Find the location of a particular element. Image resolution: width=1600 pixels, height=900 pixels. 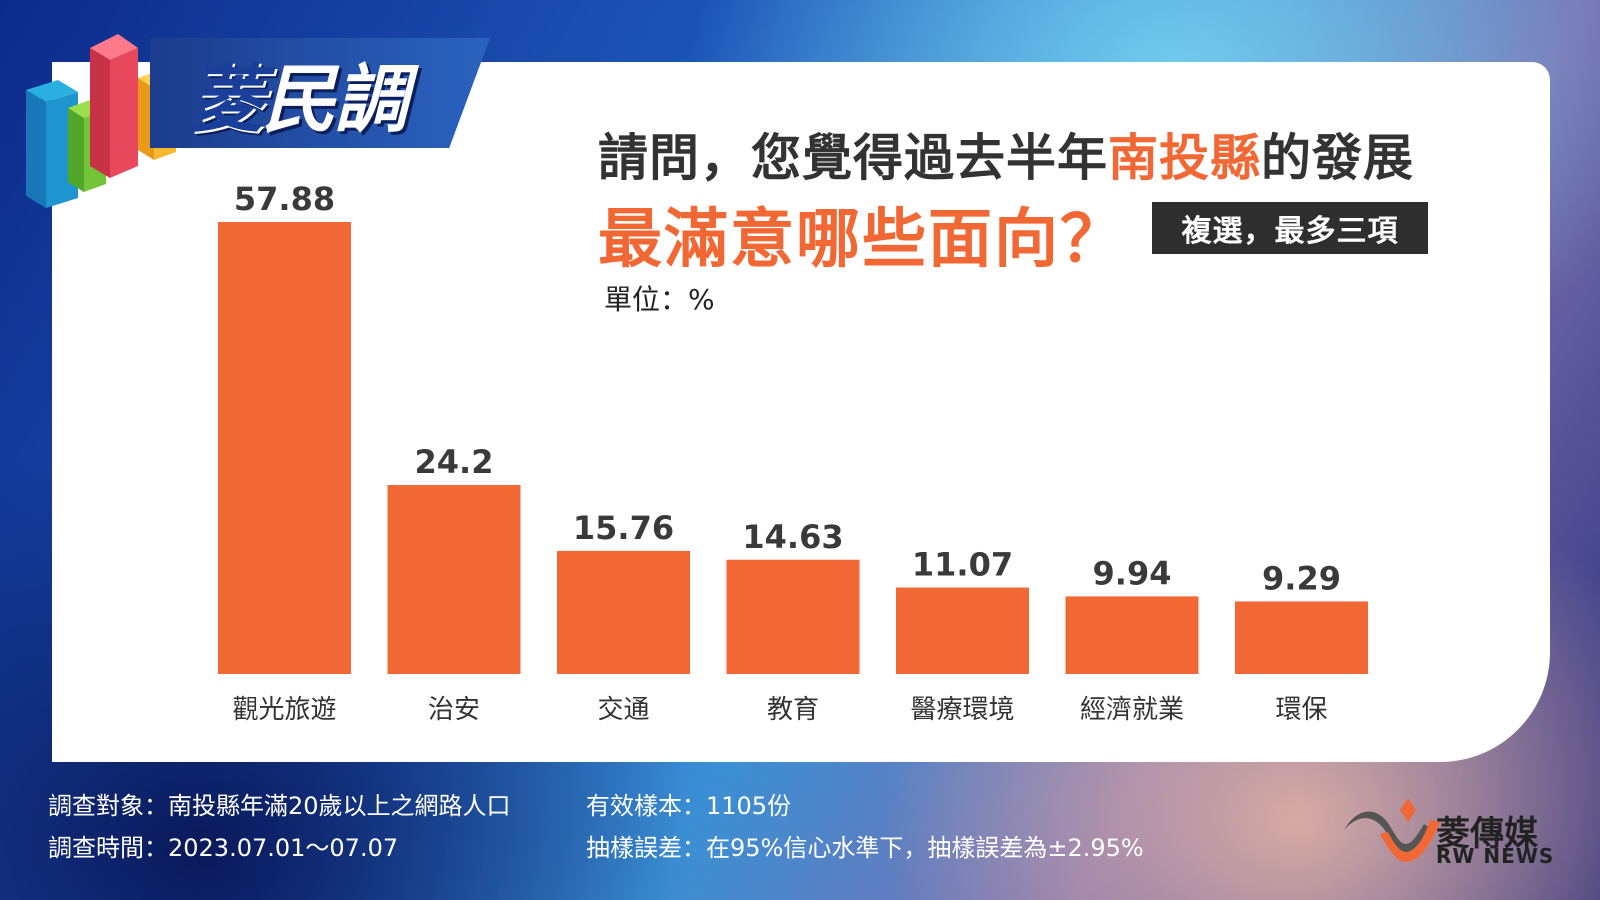

category-label-3: 教育 is located at coordinates (793, 710).